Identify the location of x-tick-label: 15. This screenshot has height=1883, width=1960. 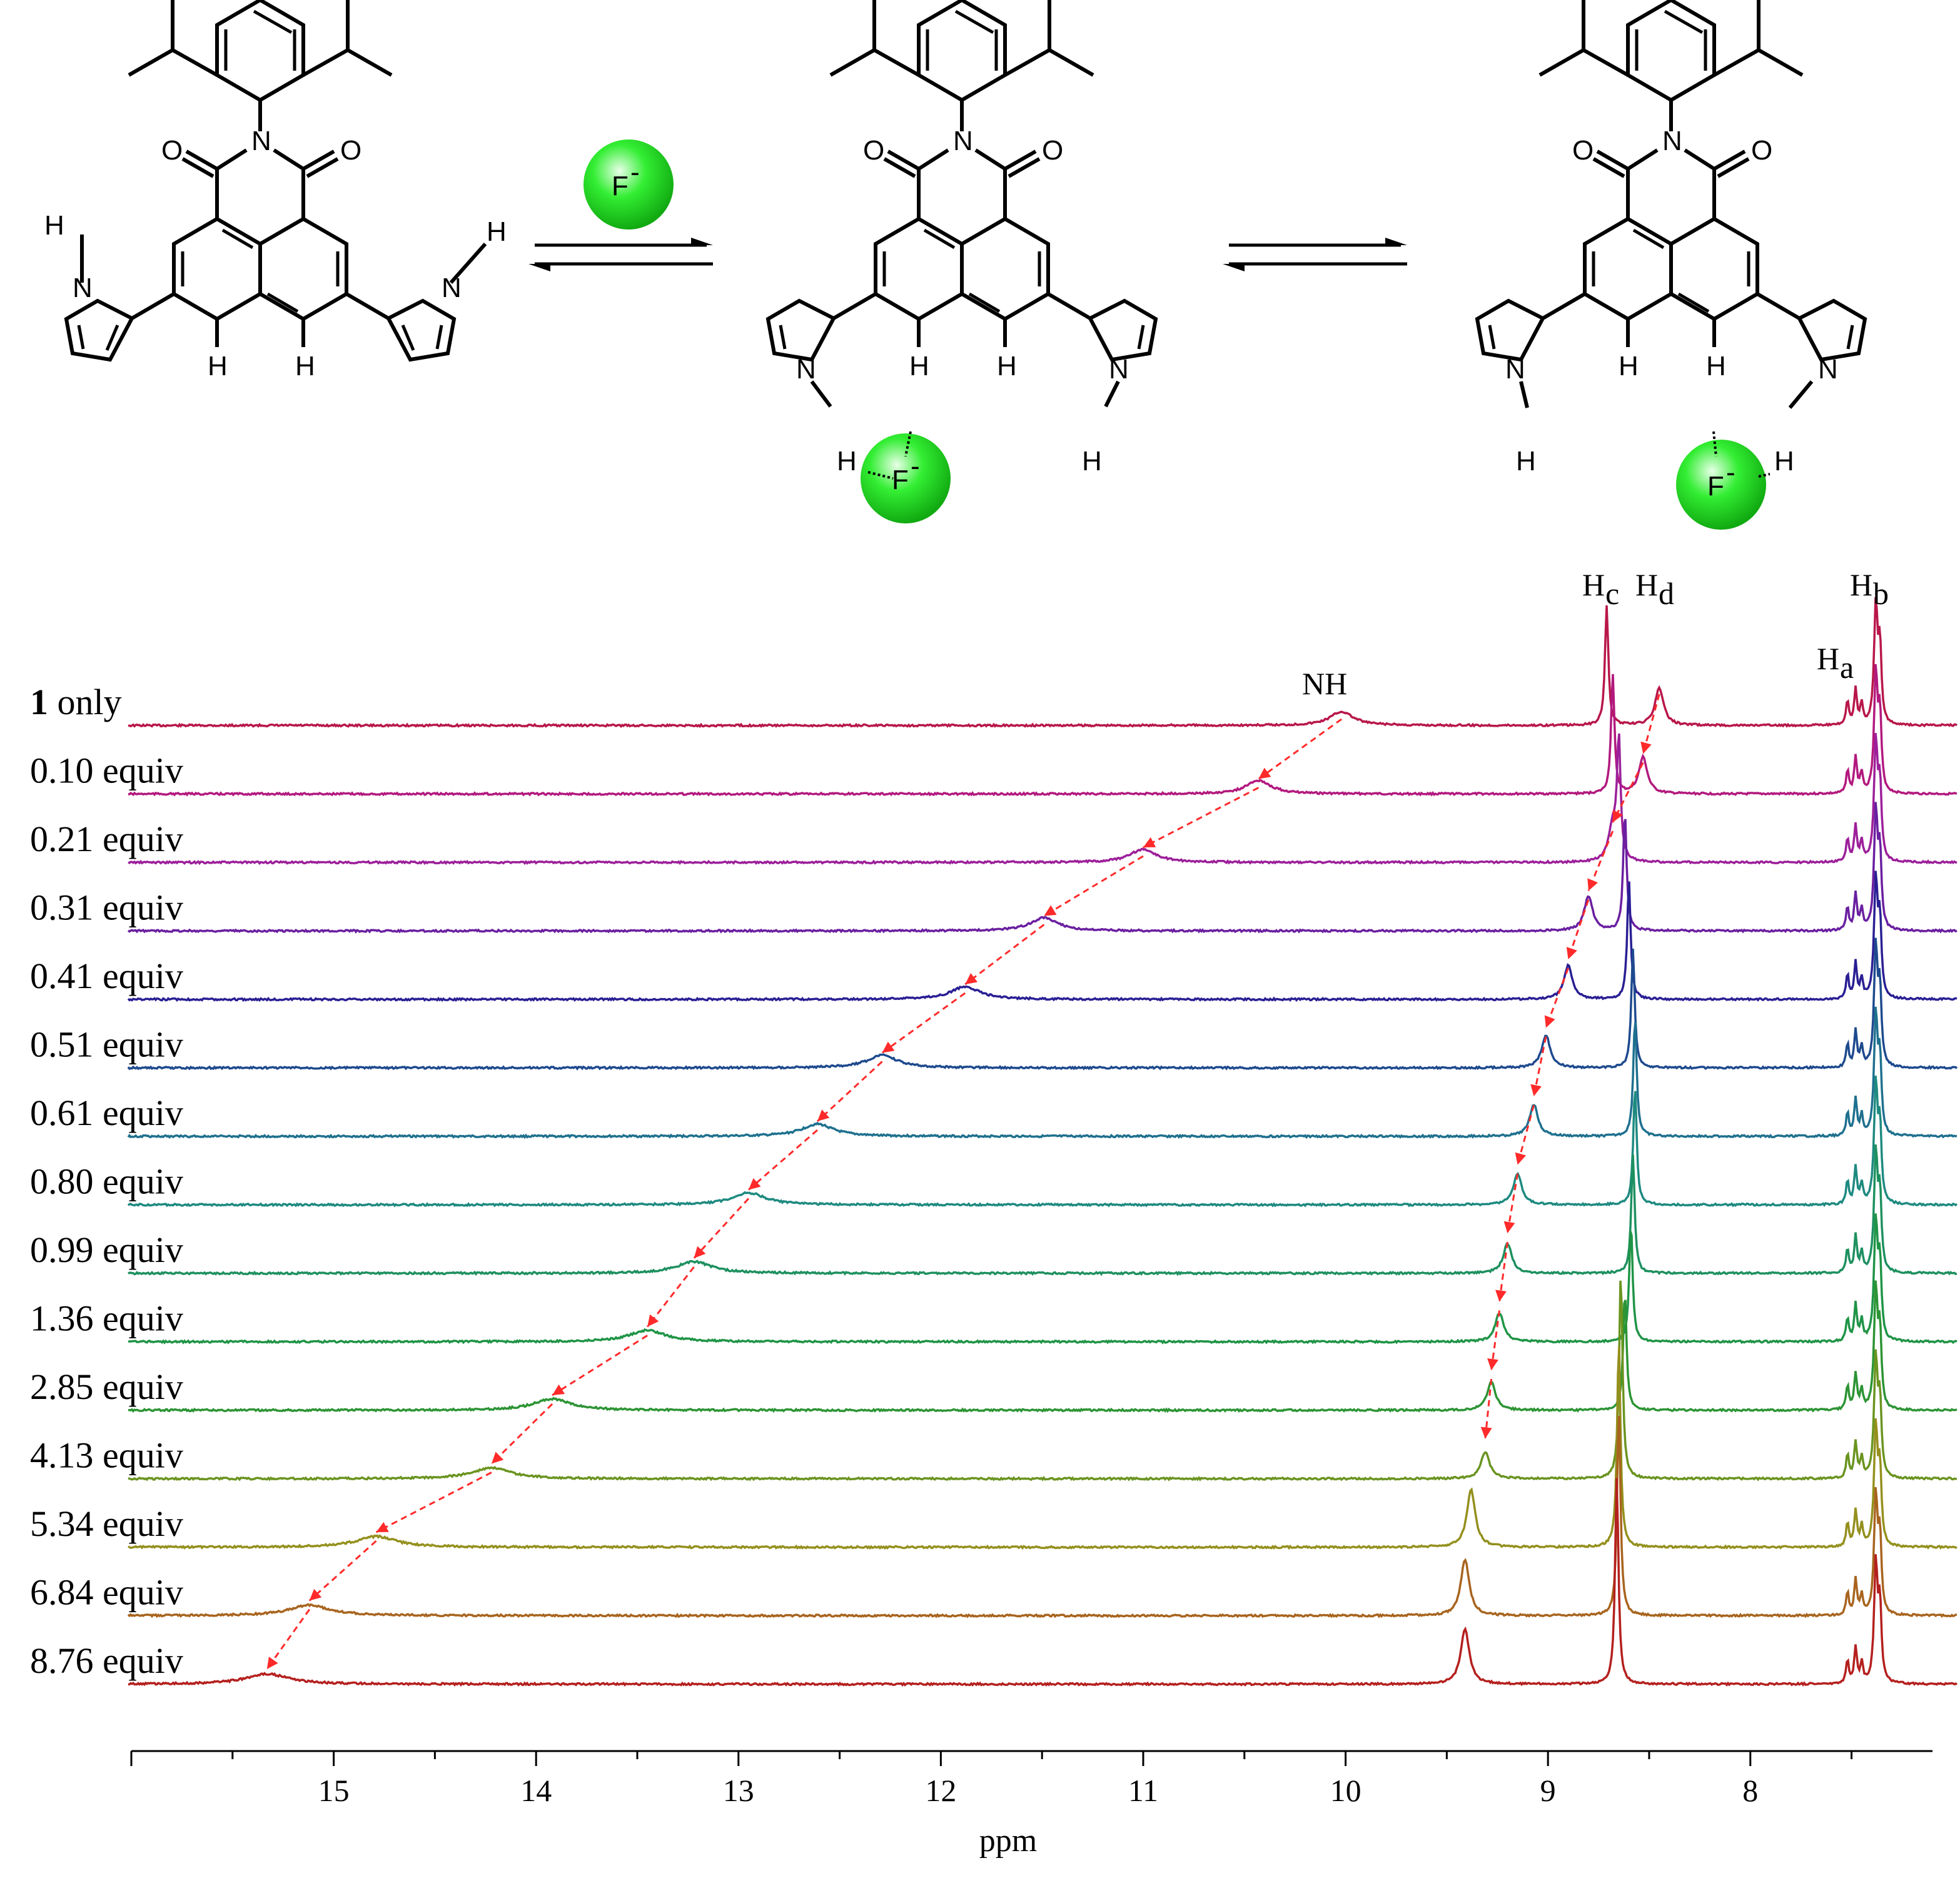
(334, 1791).